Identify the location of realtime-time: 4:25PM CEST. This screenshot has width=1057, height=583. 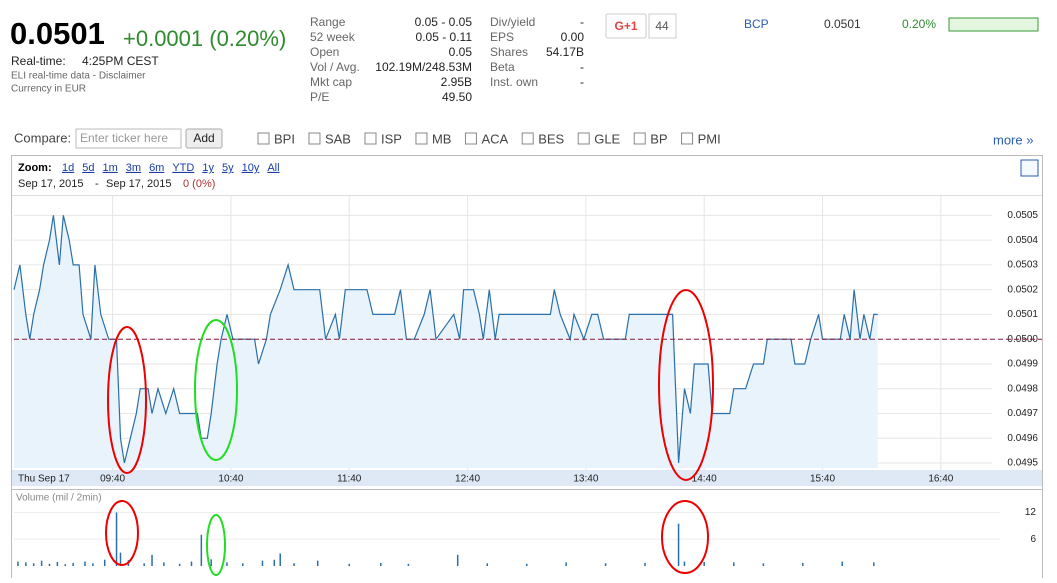
(120, 61).